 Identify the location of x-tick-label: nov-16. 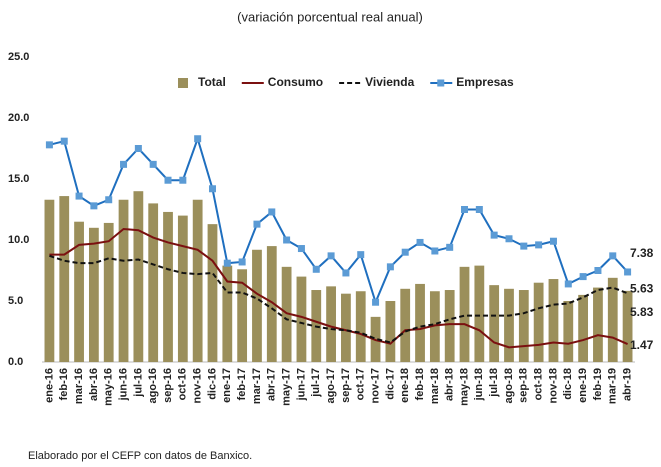
(198, 385).